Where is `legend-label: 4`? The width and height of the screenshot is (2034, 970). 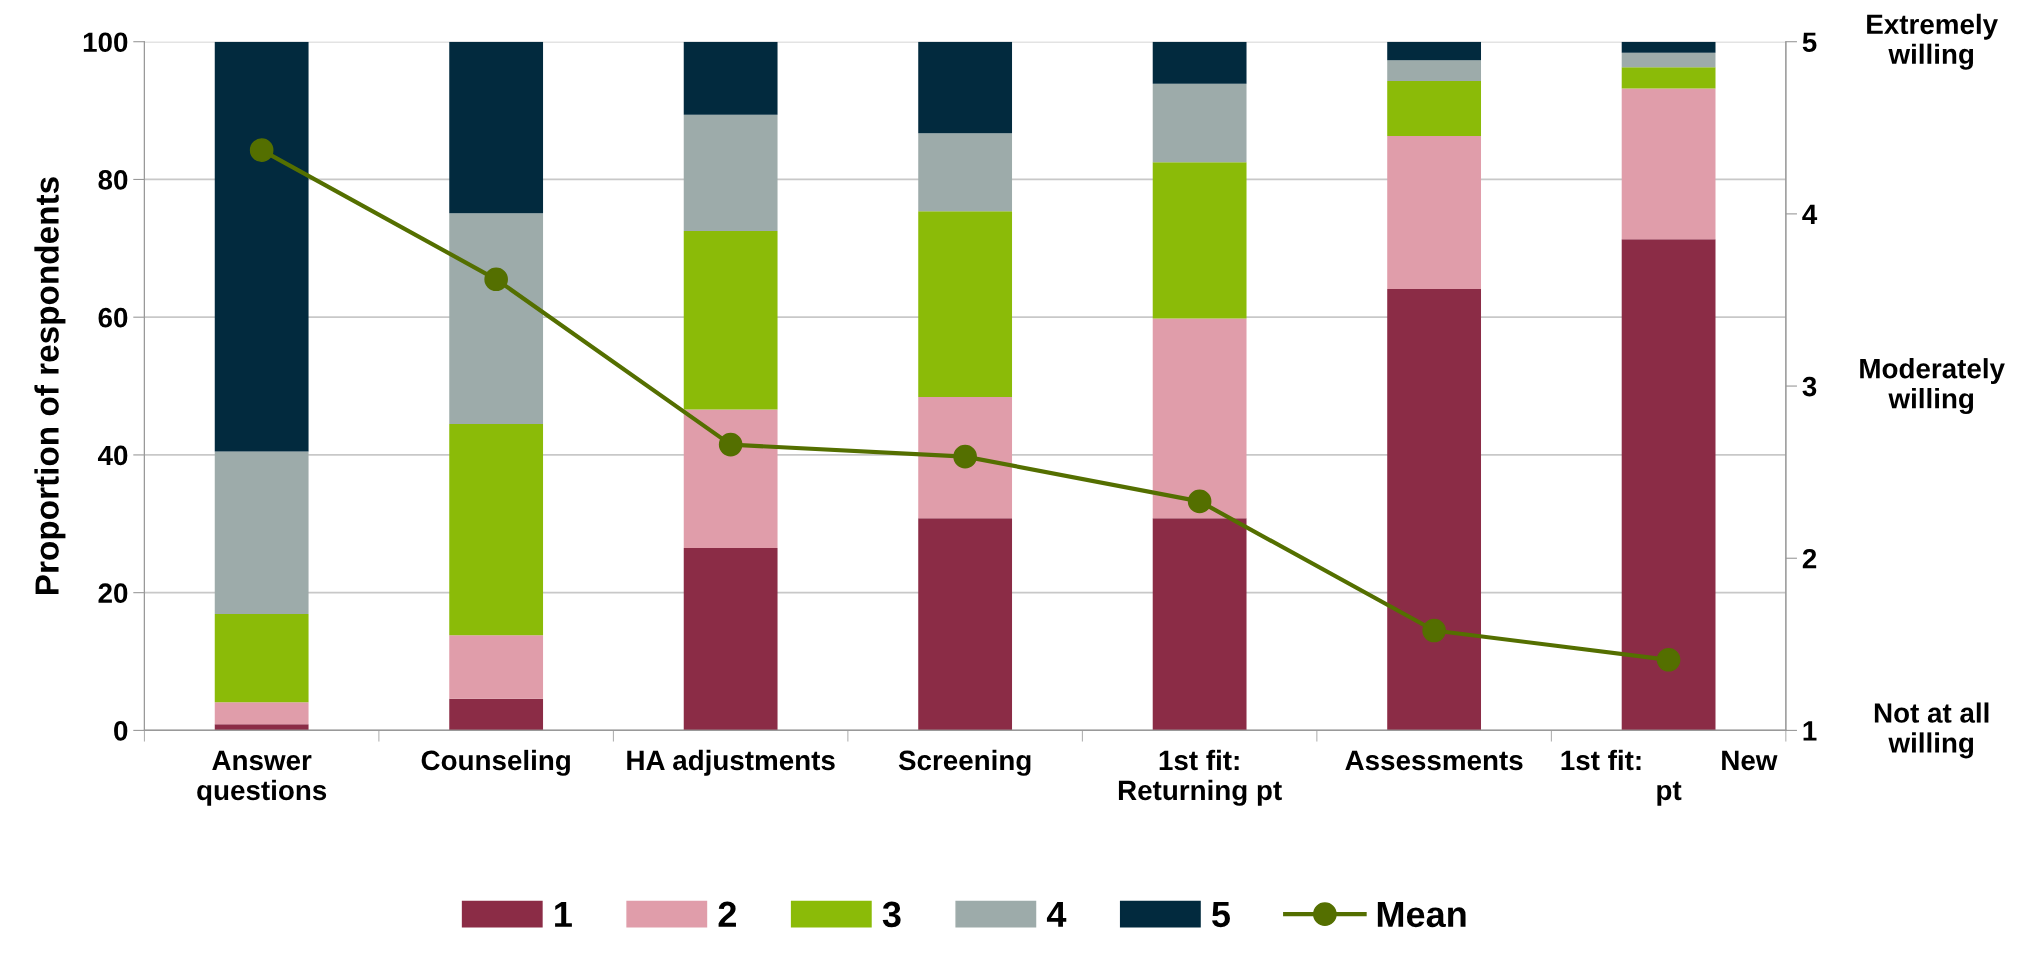
legend-label: 4 is located at coordinates (1056, 914).